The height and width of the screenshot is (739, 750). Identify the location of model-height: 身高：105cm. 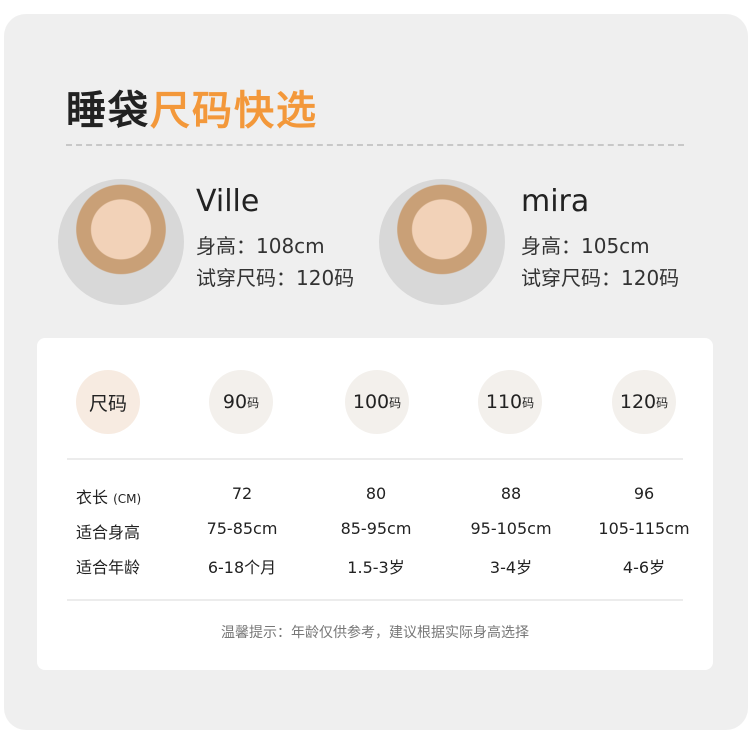
(585, 246).